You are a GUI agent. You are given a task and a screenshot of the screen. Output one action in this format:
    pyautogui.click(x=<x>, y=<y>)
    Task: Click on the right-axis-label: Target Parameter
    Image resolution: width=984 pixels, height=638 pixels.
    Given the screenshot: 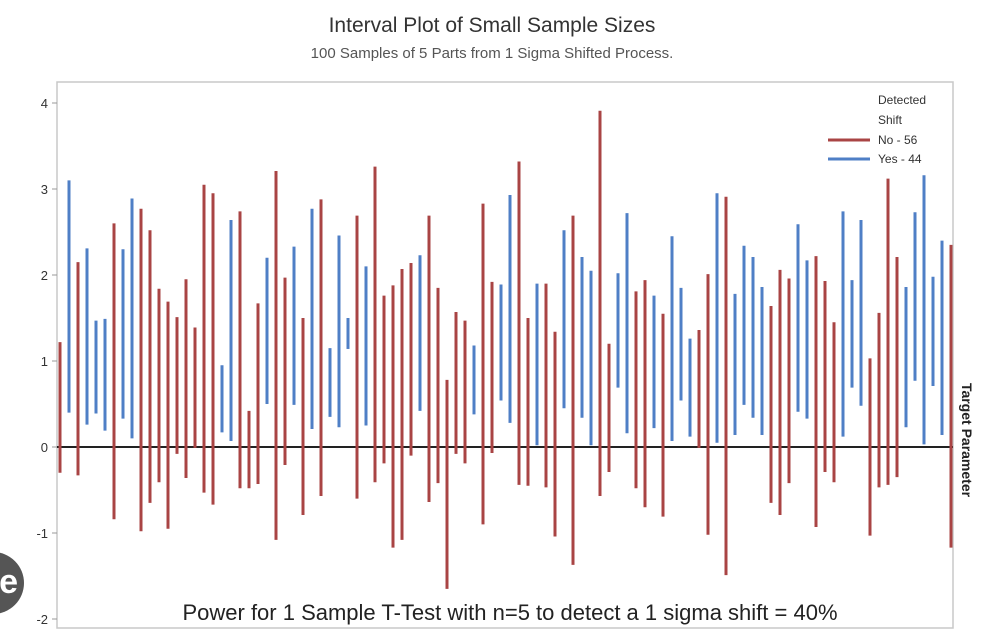 What is the action you would take?
    pyautogui.click(x=967, y=440)
    